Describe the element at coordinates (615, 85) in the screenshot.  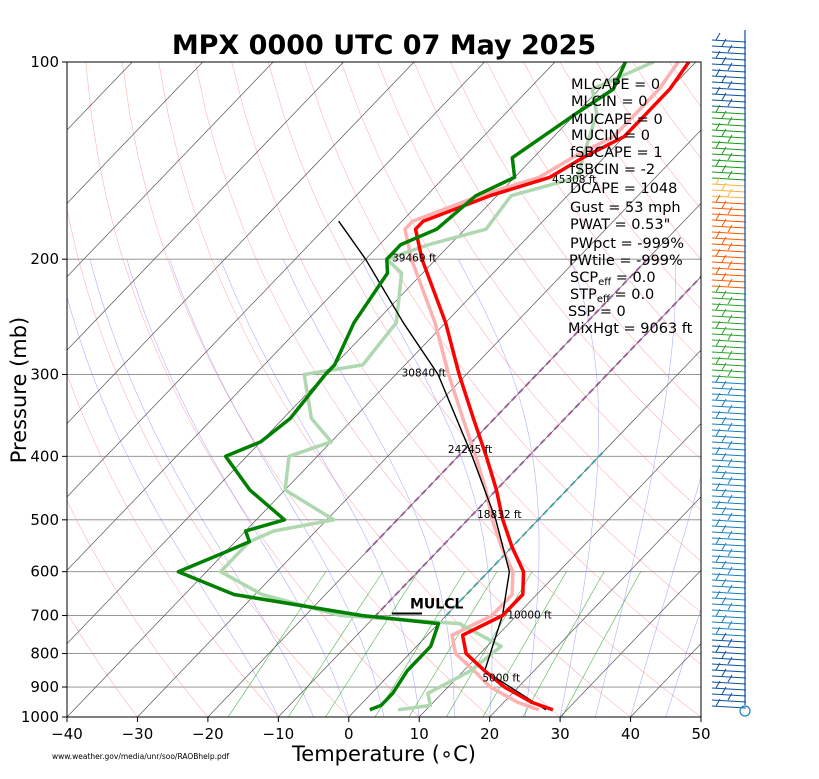
I see `index-label: MLCAPE = 0` at that location.